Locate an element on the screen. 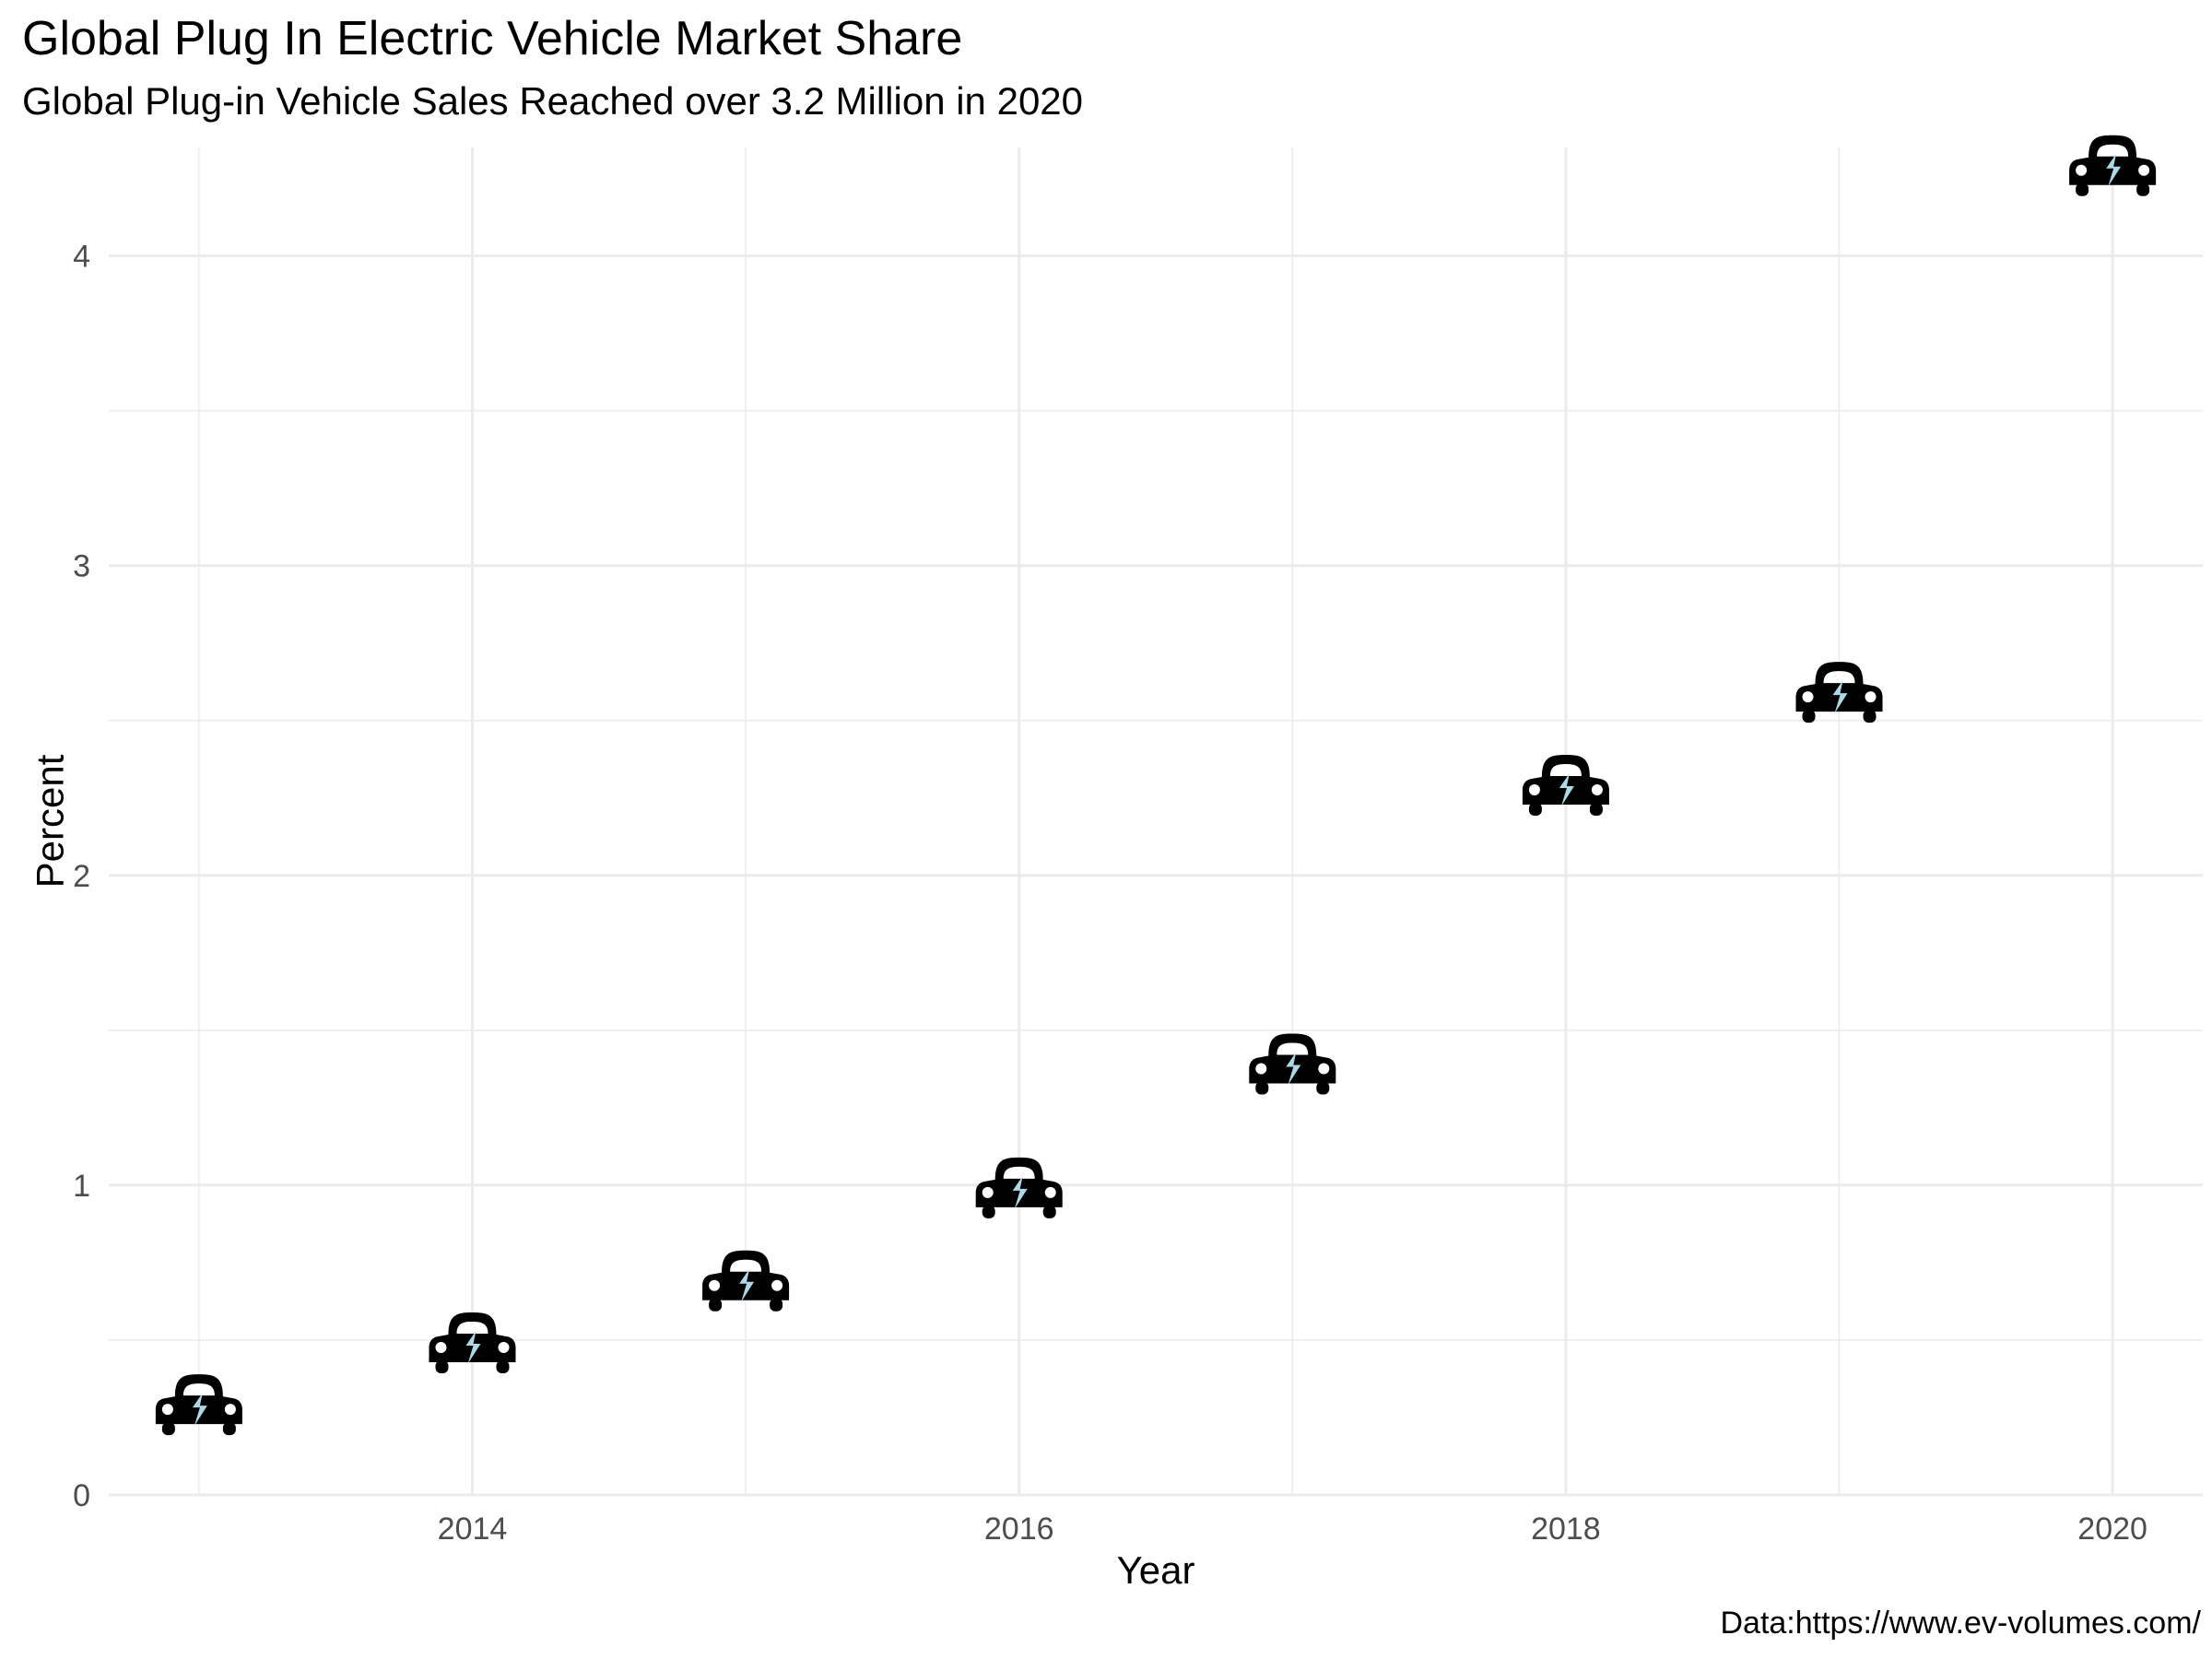  y-tick-label: 2 is located at coordinates (81, 876).